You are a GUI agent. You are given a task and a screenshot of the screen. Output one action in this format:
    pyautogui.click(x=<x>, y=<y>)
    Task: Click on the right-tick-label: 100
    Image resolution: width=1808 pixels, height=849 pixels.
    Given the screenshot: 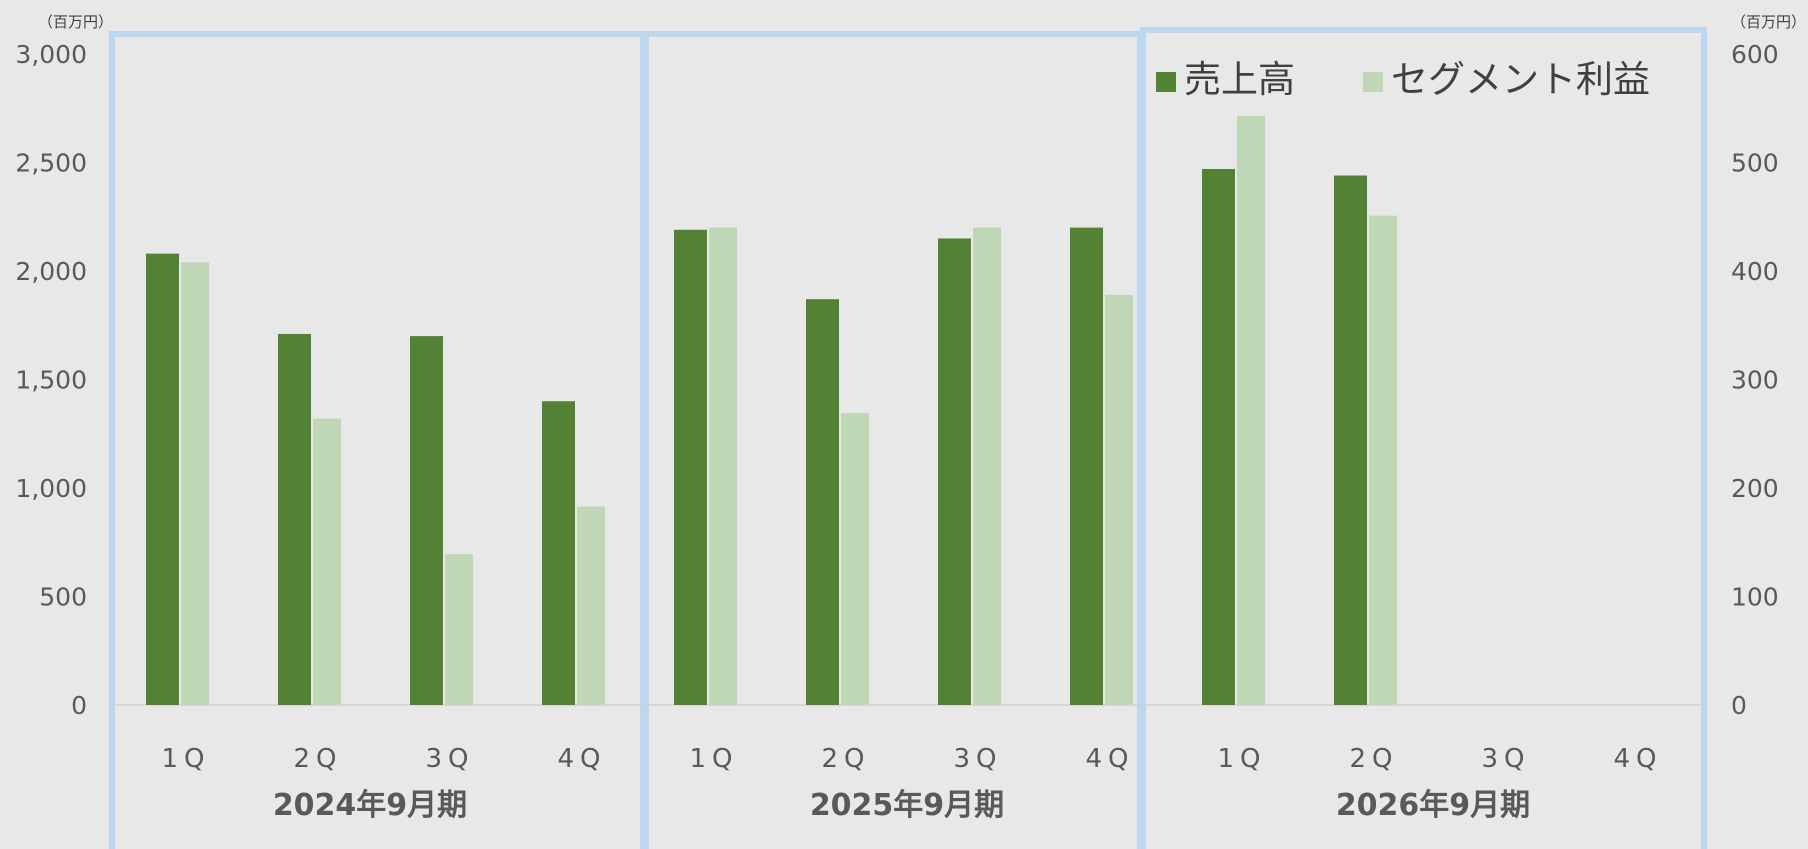 What is the action you would take?
    pyautogui.click(x=1755, y=597)
    